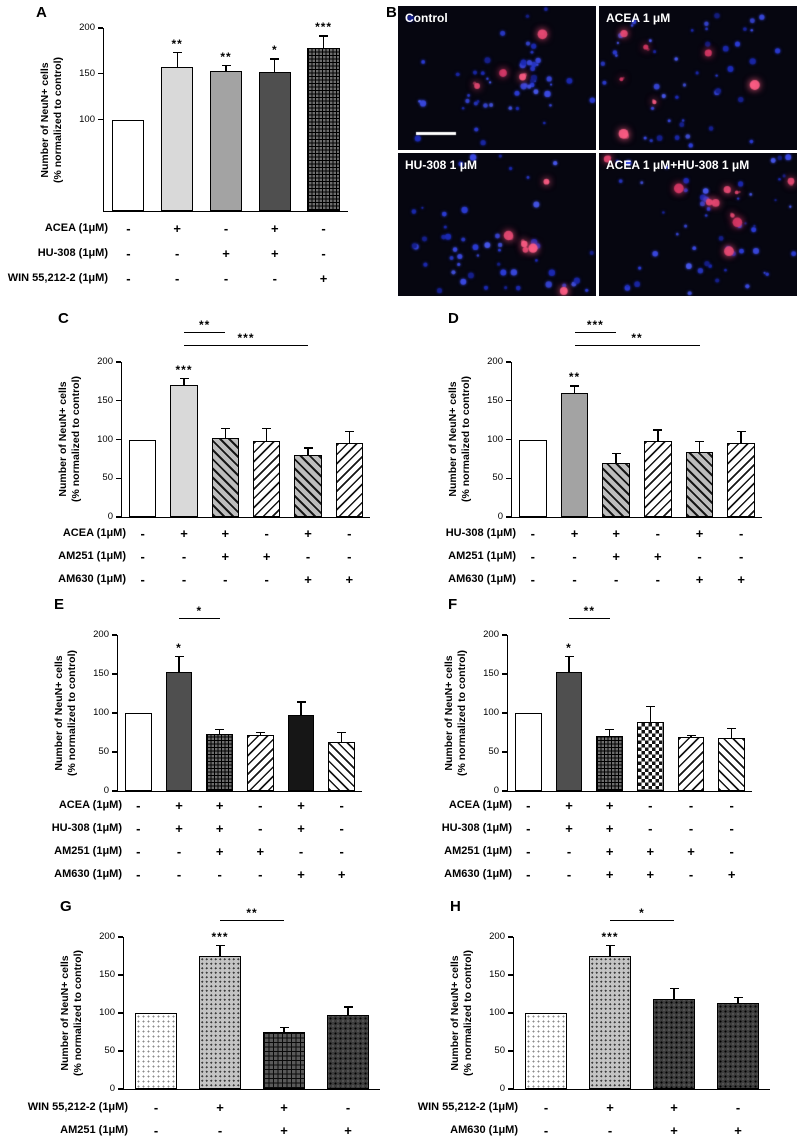  What do you see at coordinates (569, 648) in the screenshot?
I see `significance-stars: *` at bounding box center [569, 648].